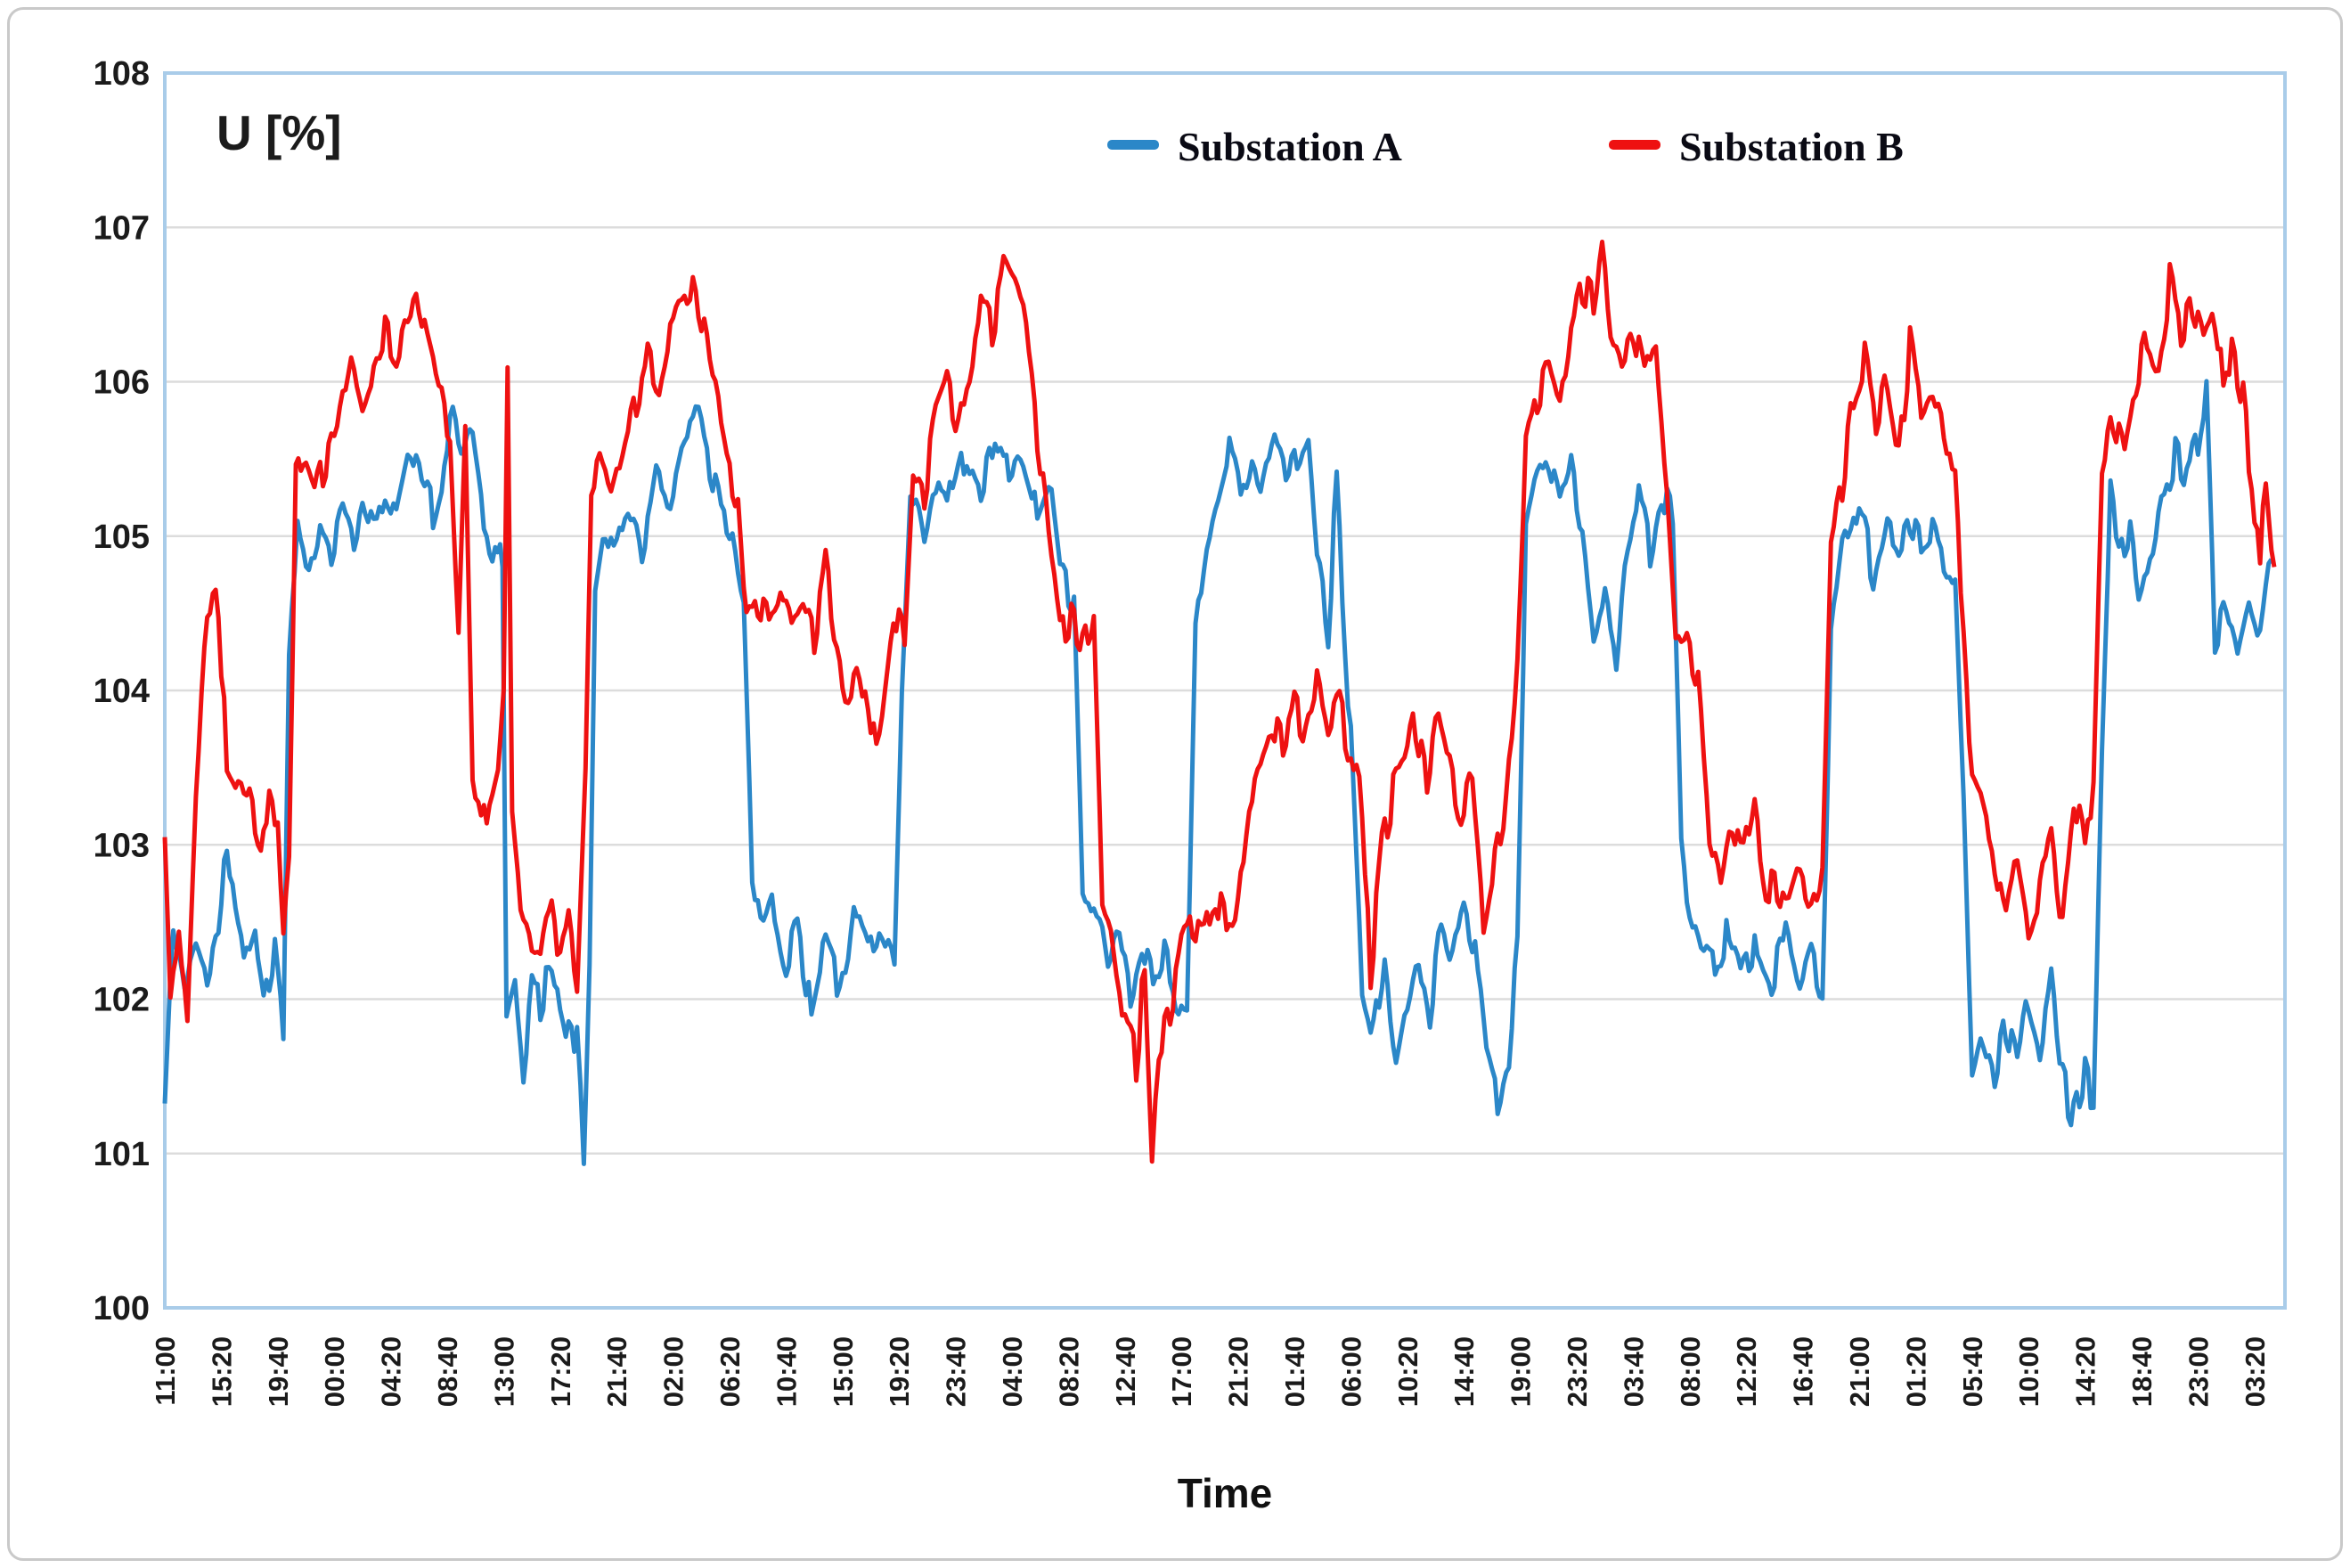  Describe the element at coordinates (2142, 1371) in the screenshot. I see `x-tick-label: 18:40` at that location.